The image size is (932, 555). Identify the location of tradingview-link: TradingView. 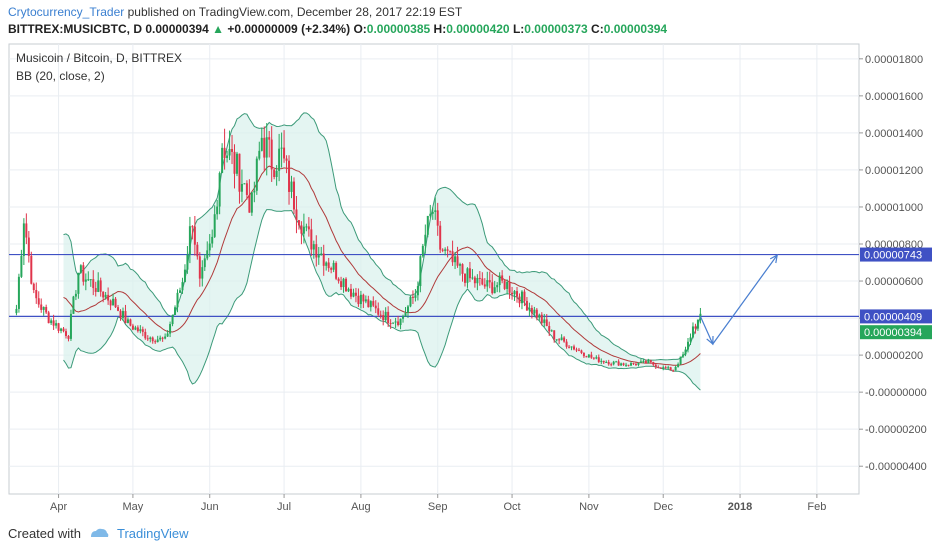
(152, 533).